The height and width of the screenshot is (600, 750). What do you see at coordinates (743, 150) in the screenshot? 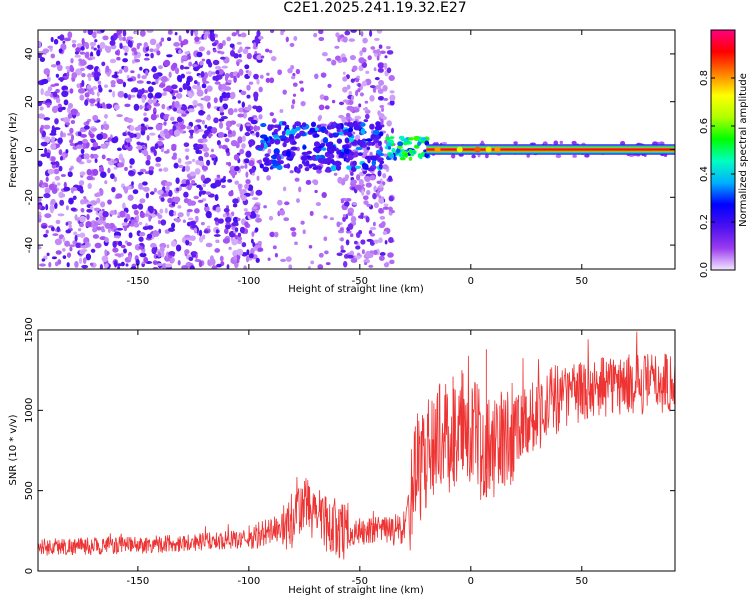
I see `colorbar-label: Normalized spectral amplitude` at bounding box center [743, 150].